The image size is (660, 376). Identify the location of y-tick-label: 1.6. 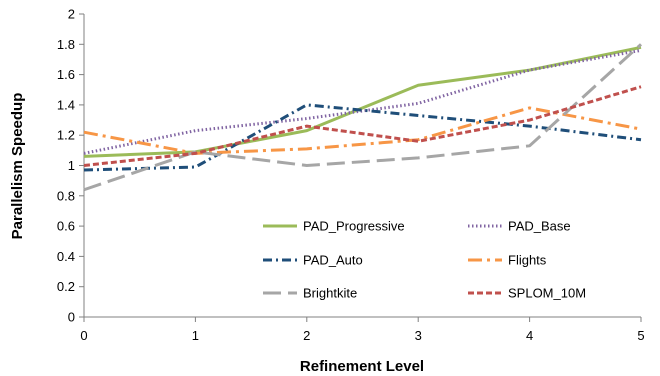
(66, 74).